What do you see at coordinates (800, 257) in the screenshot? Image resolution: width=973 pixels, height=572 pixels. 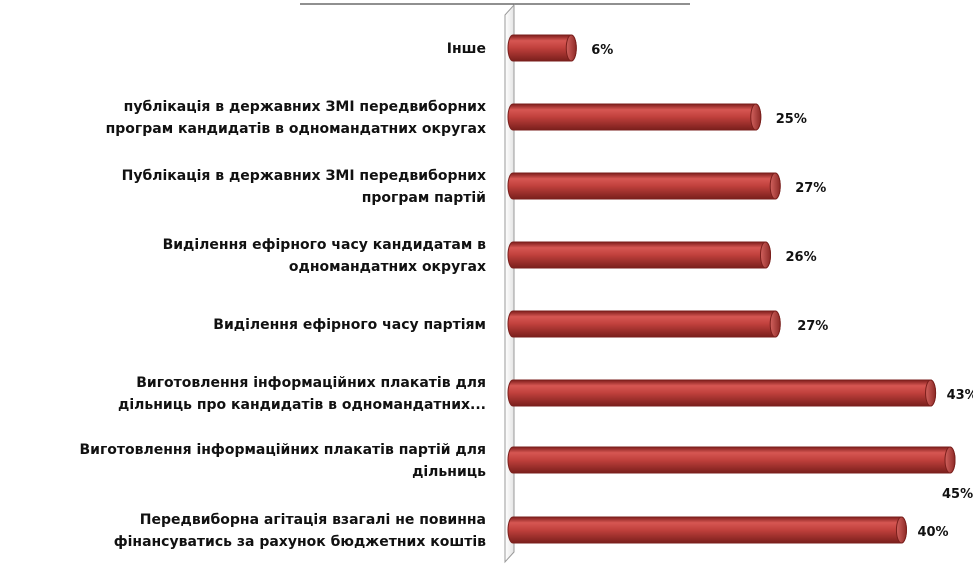 I see `value-label-3: 26%` at bounding box center [800, 257].